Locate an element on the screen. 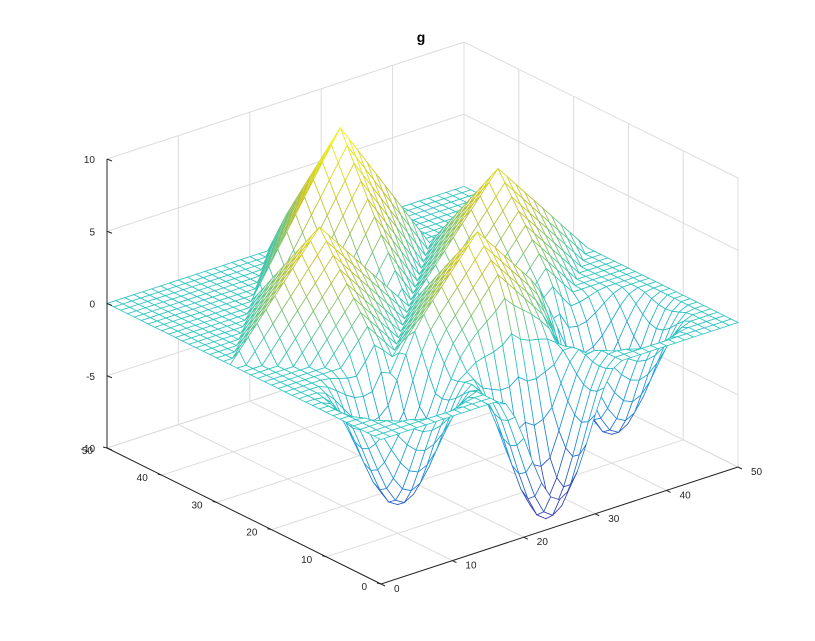 Image resolution: width=815 pixels, height=641 pixels. y-tick-label: 40 is located at coordinates (143, 478).